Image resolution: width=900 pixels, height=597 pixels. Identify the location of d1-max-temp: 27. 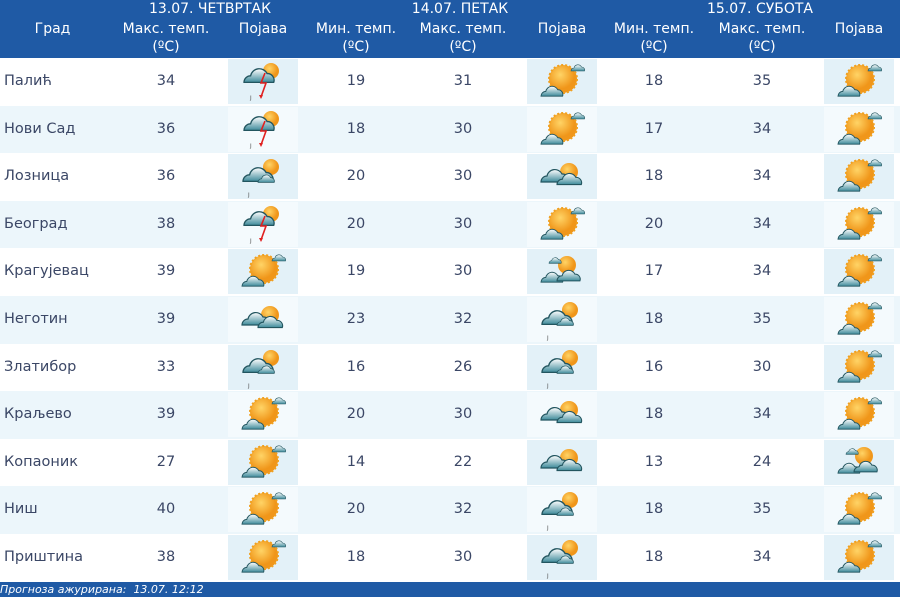
(166, 461).